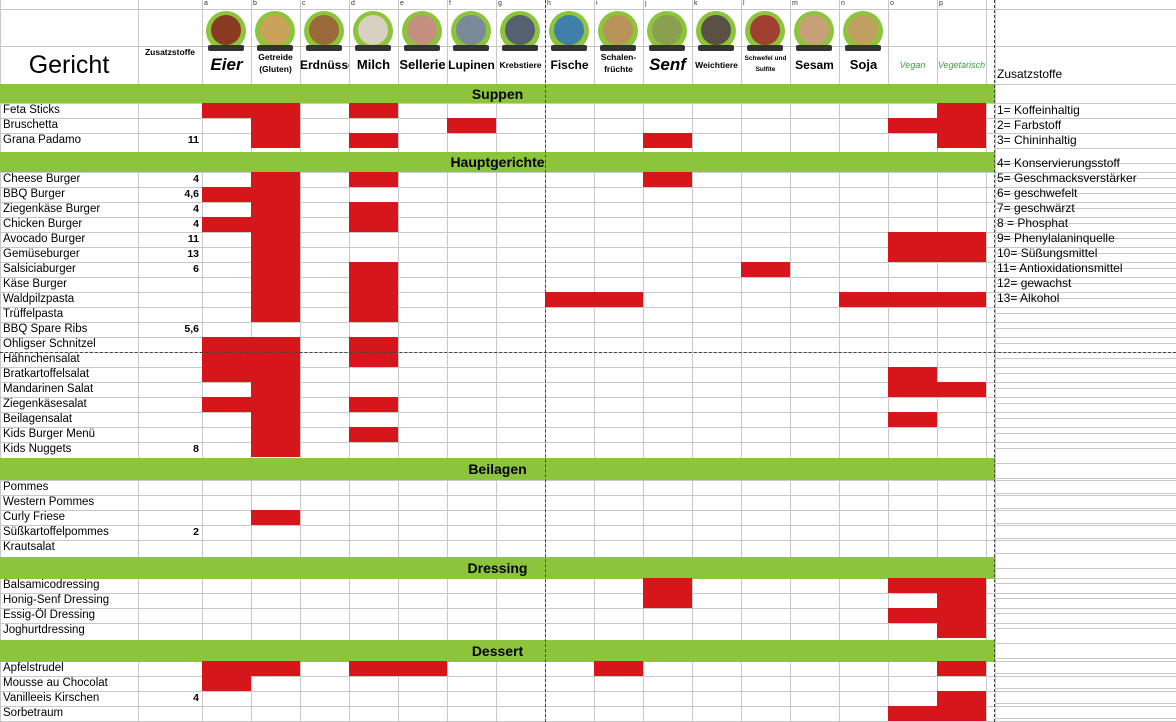  What do you see at coordinates (196, 449) in the screenshot?
I see `additive-codes: 8` at bounding box center [196, 449].